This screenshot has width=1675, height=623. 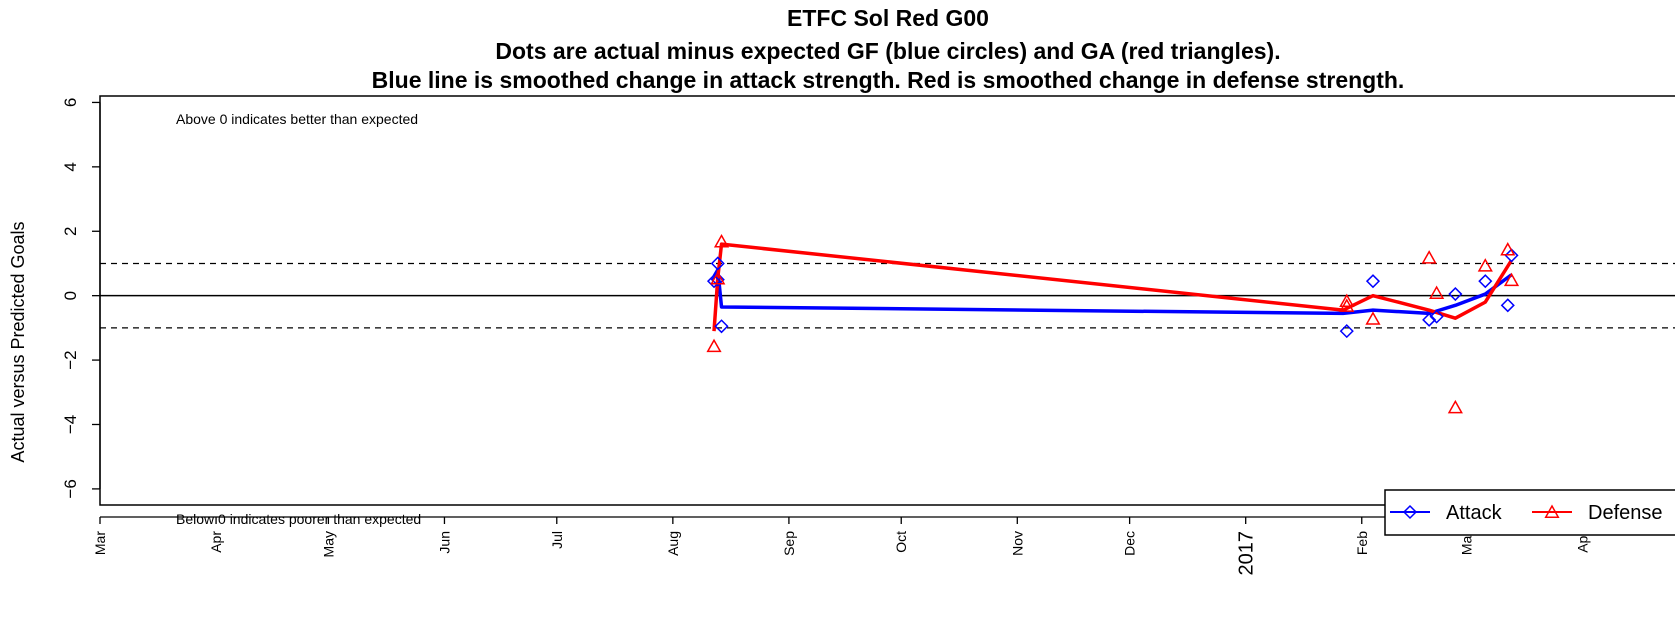 I want to click on reference-lines, so click(x=887, y=295).